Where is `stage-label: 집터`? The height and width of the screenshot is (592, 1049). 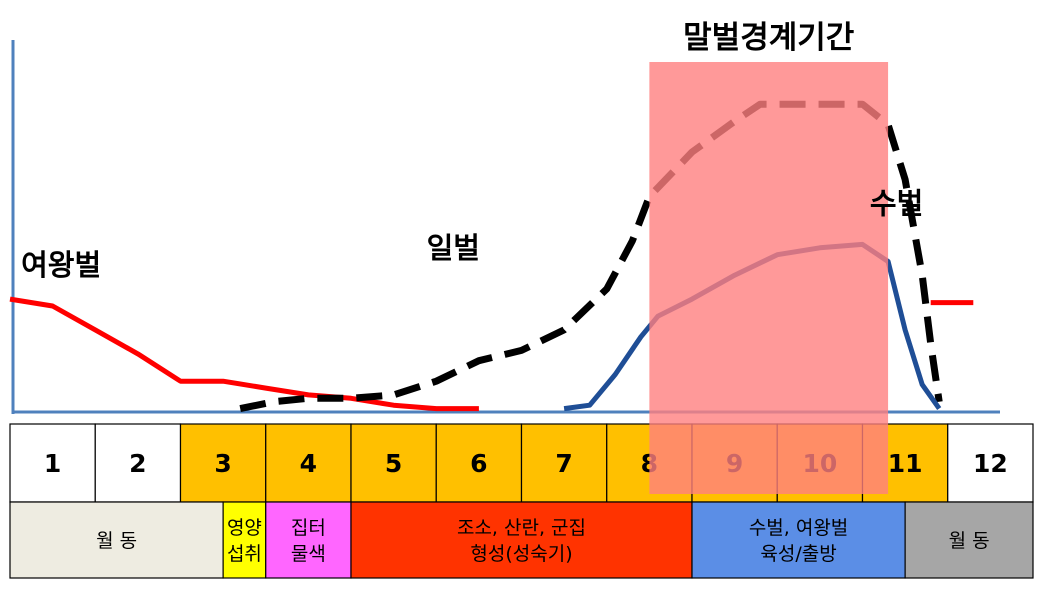
stage-label: 집터 is located at coordinates (308, 528).